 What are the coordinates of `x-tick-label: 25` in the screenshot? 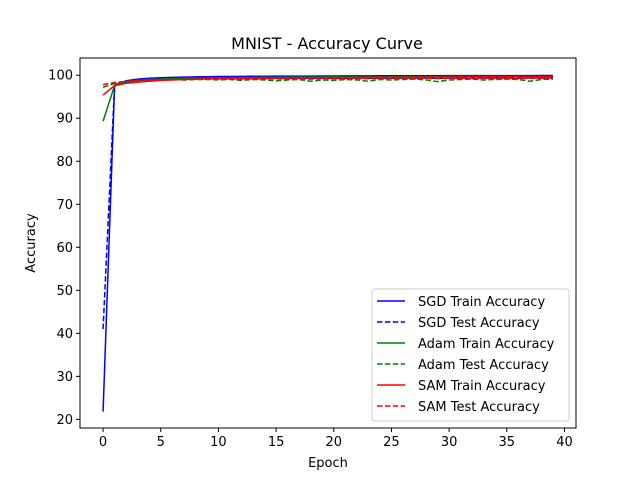 It's located at (391, 442).